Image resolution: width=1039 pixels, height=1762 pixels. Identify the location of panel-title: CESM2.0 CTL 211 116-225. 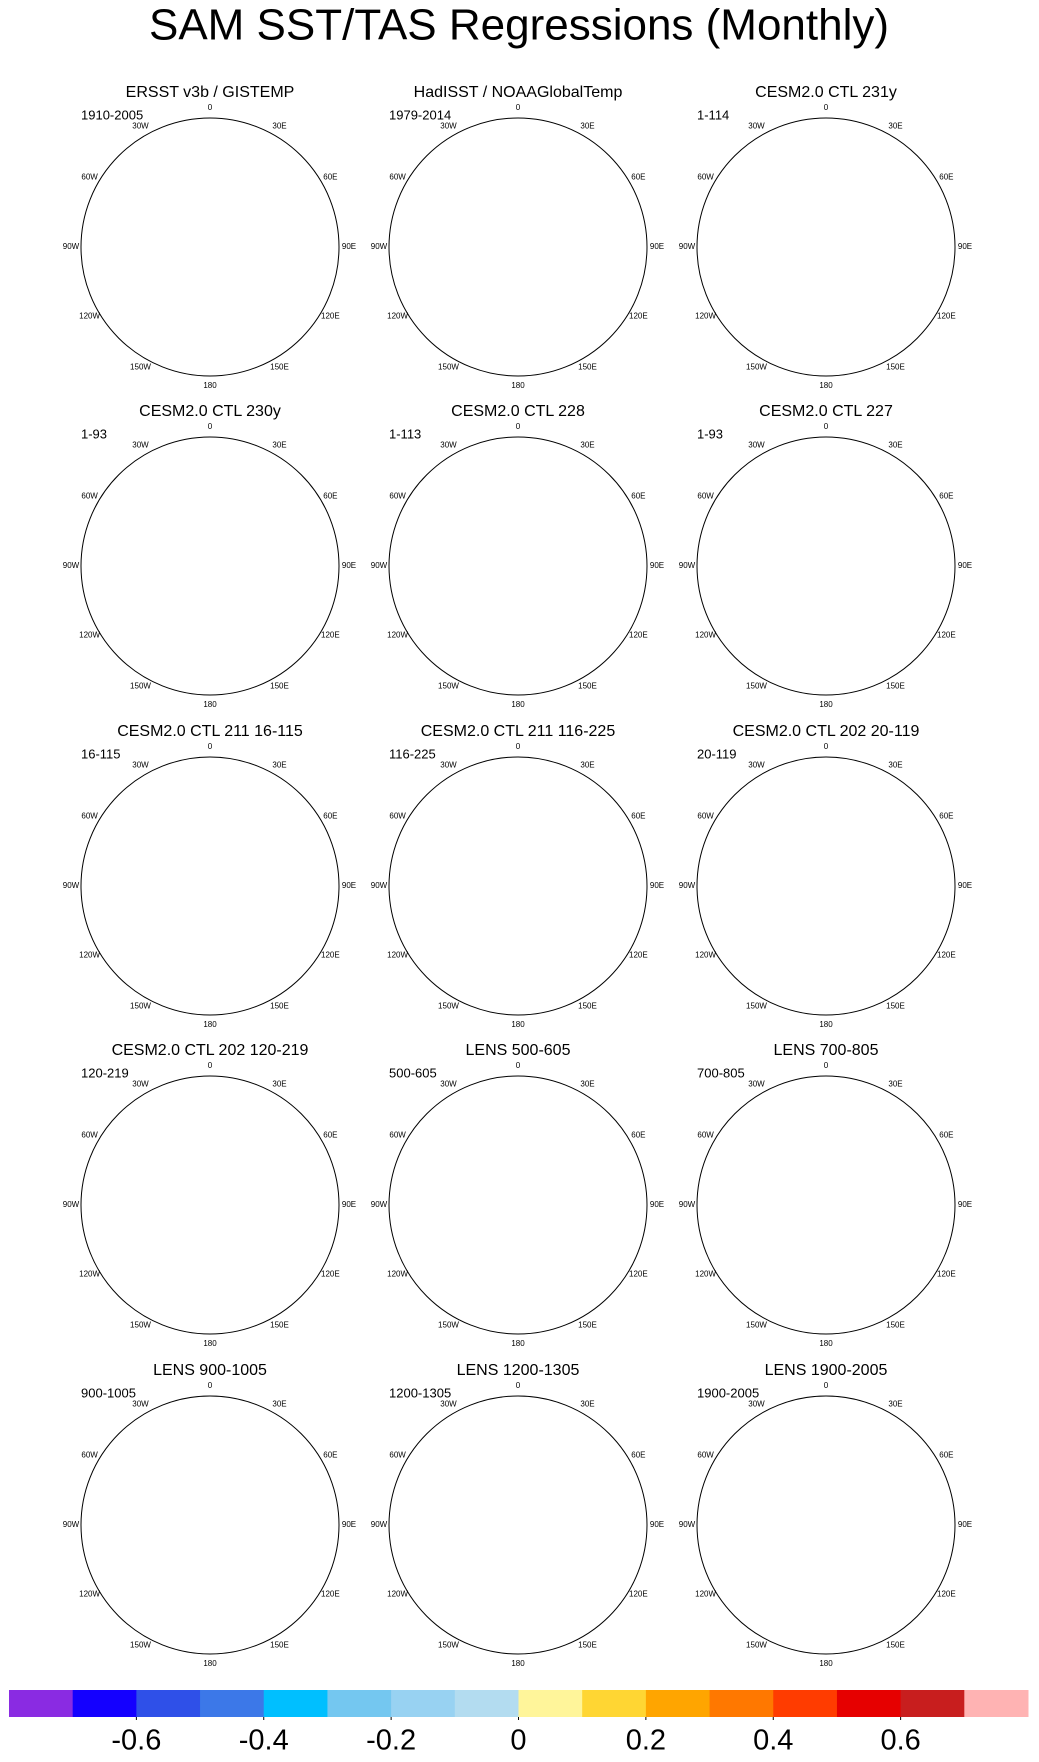
(518, 731).